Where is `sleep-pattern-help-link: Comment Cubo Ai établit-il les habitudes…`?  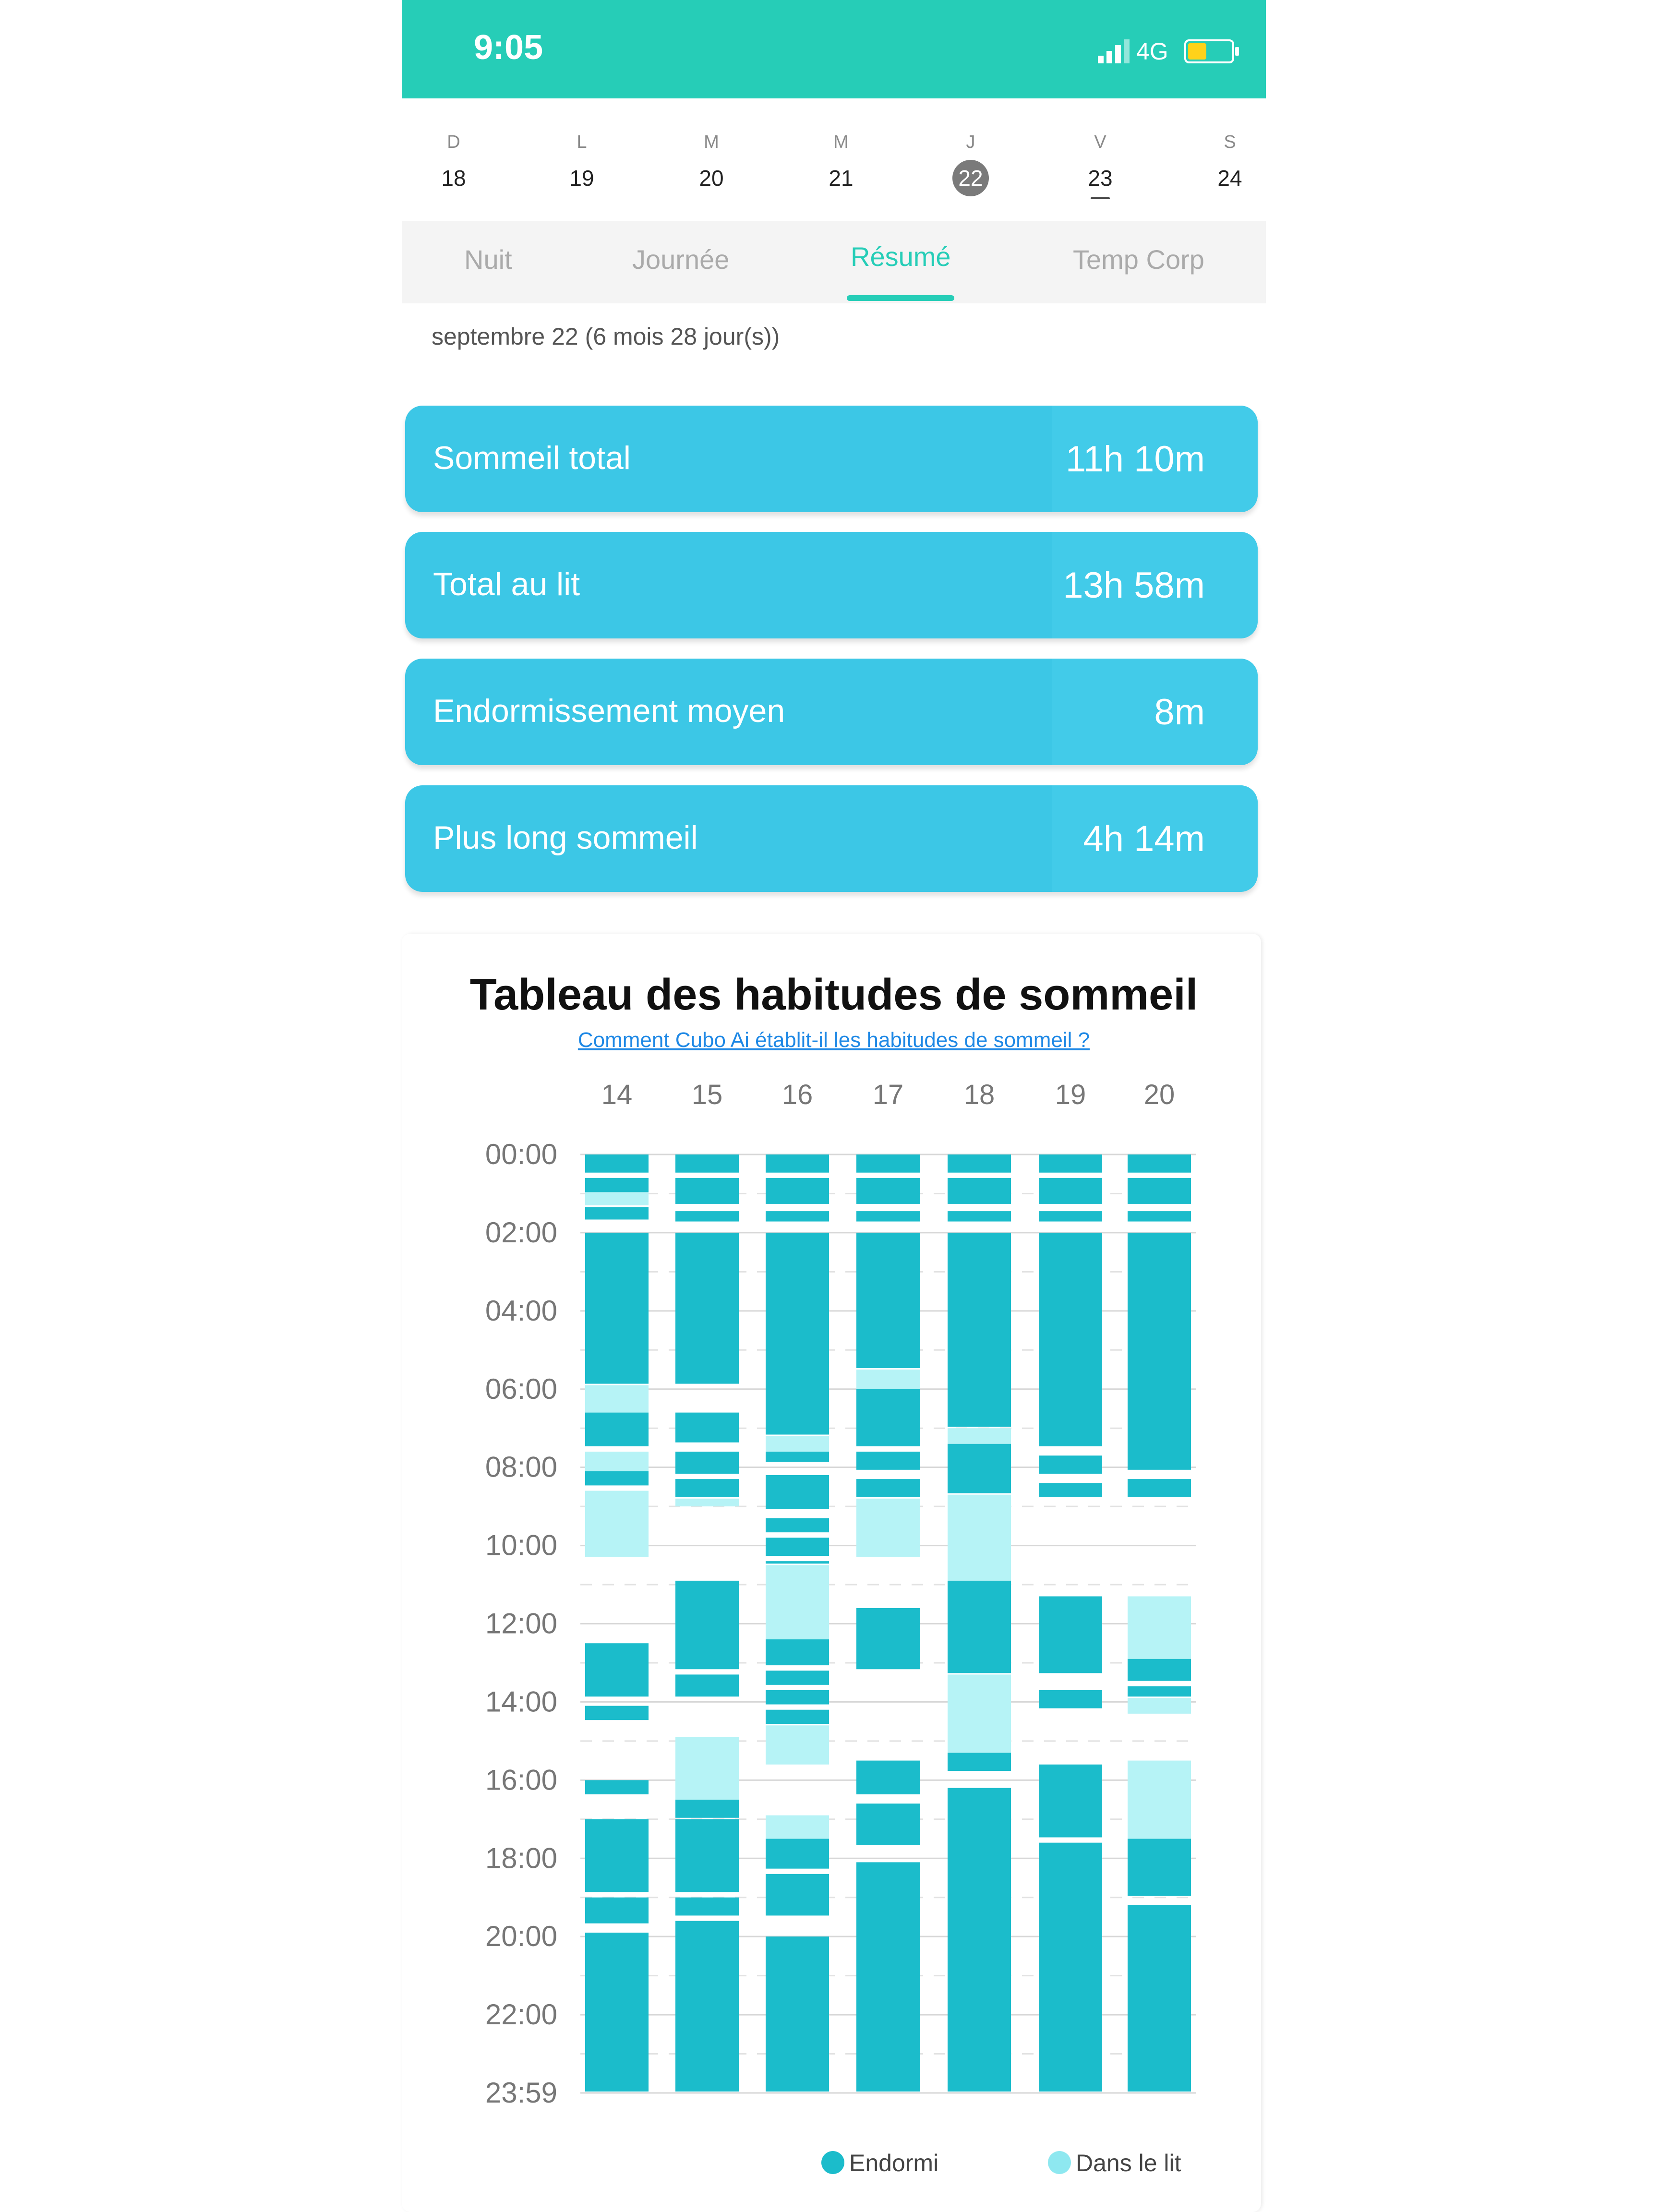
sleep-pattern-help-link: Comment Cubo Ai établit-il les habitudes… is located at coordinates (833, 1040).